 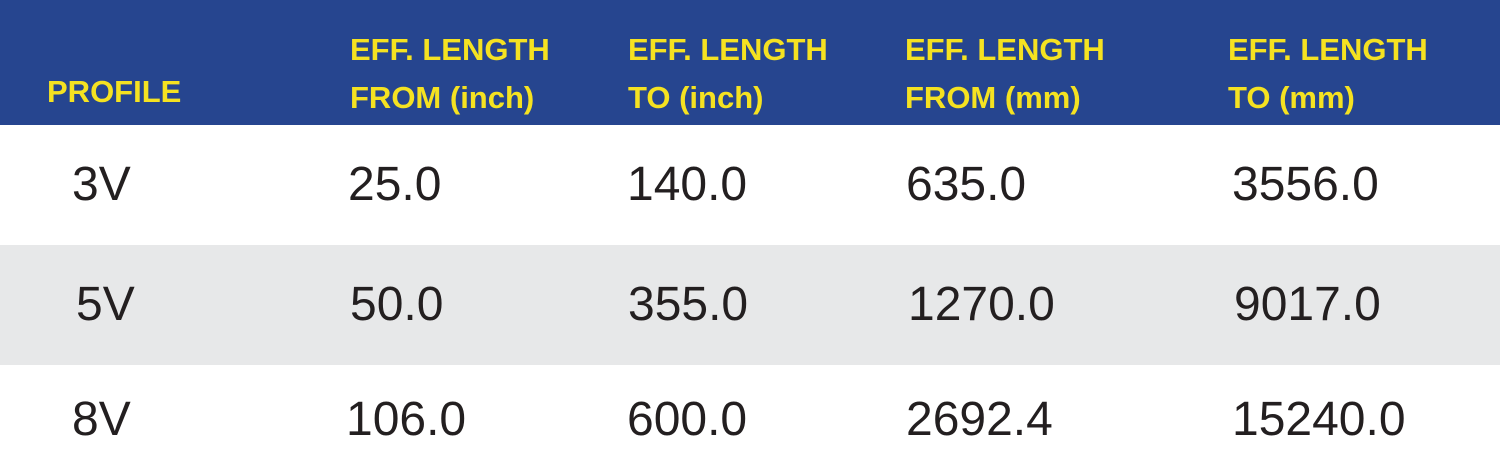 I want to click on header-profile: PROFILE, so click(x=114, y=92).